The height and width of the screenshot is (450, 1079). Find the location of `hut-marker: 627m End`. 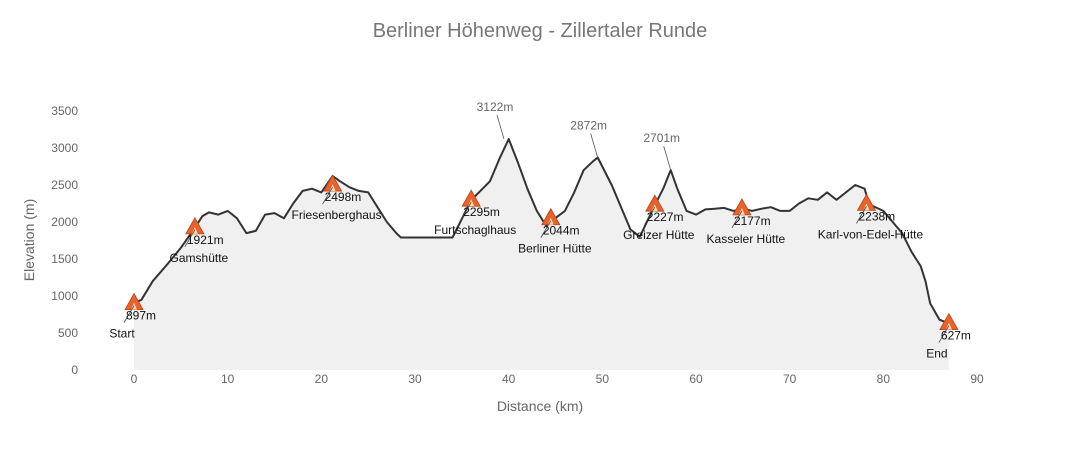

hut-marker: 627m End is located at coordinates (948, 336).